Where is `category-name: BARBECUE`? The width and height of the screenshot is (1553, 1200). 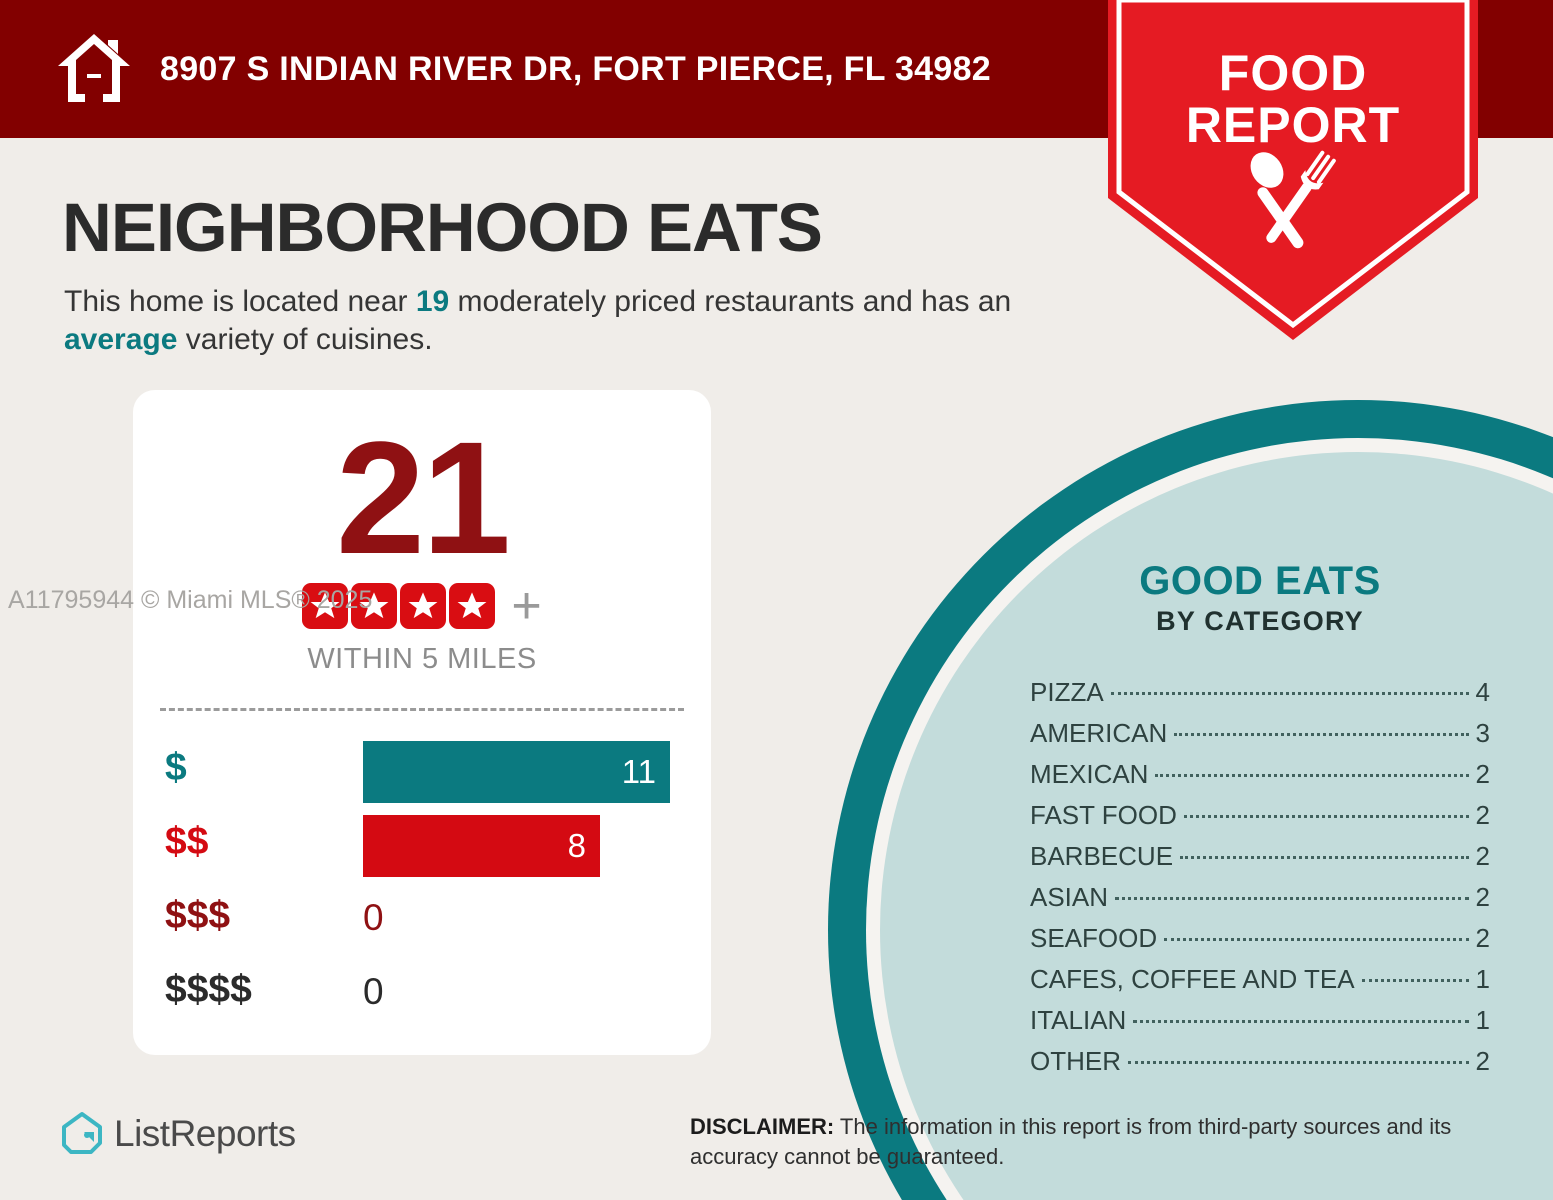
category-name: BARBECUE is located at coordinates (1102, 856).